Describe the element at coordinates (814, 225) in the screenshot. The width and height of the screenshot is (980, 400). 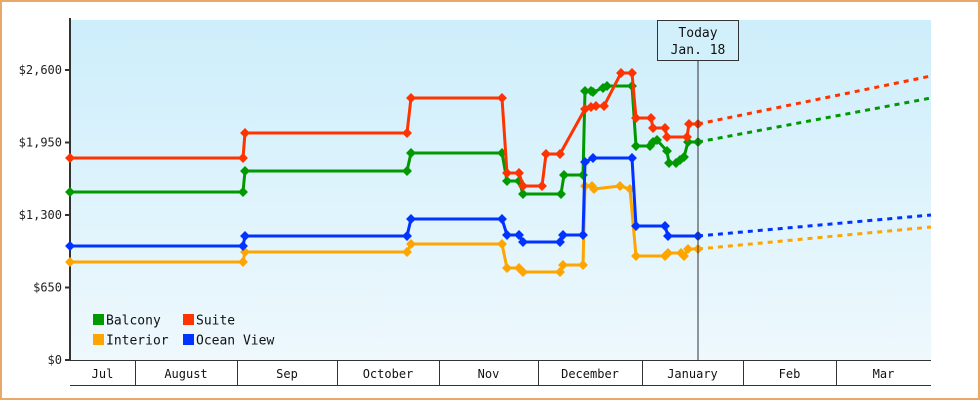
I see `projection-line` at that location.